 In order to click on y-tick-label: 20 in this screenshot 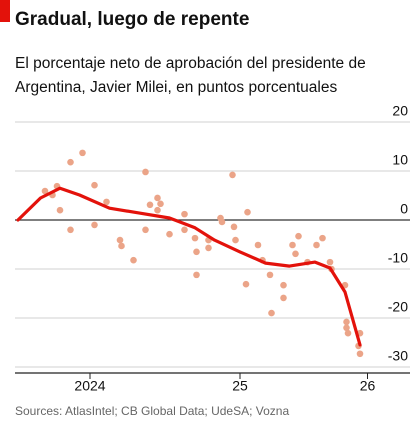, I will do `click(400, 111)`.